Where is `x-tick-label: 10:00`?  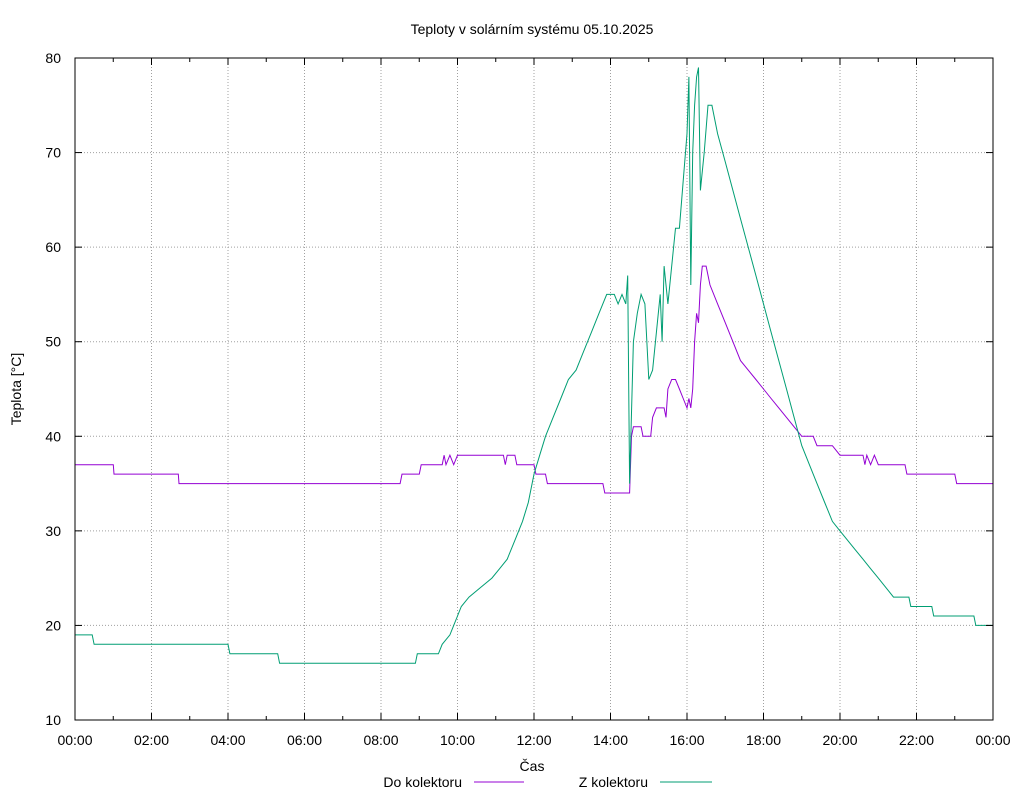 x-tick-label: 10:00 is located at coordinates (457, 740).